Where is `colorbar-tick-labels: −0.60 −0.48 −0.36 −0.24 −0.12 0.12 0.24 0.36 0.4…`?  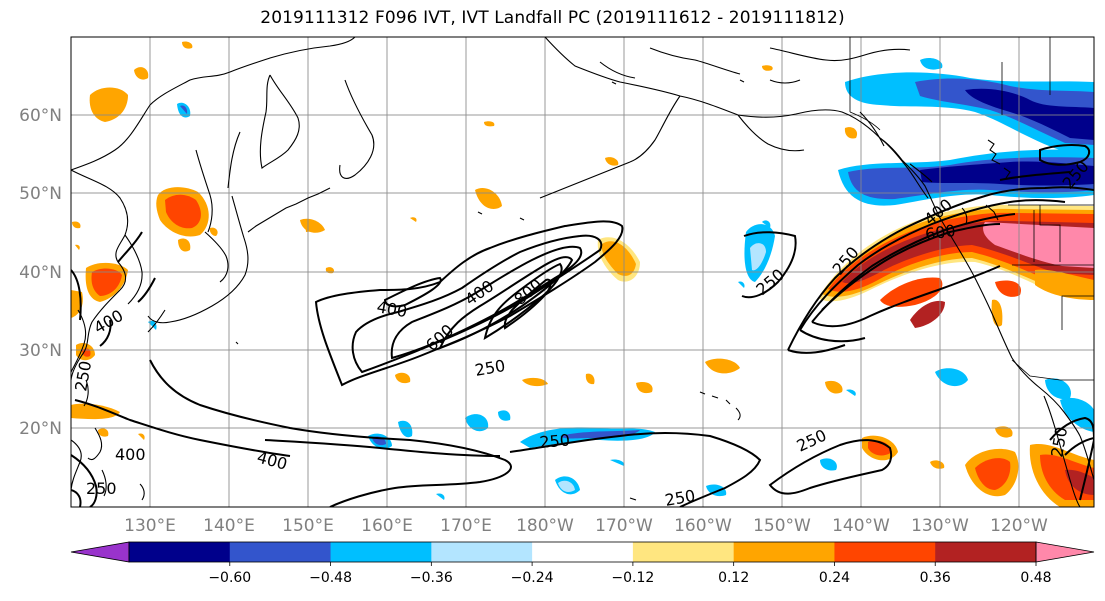 colorbar-tick-labels: −0.60 −0.48 −0.36 −0.24 −0.12 0.12 0.24 0.36 0.4… is located at coordinates (630, 574).